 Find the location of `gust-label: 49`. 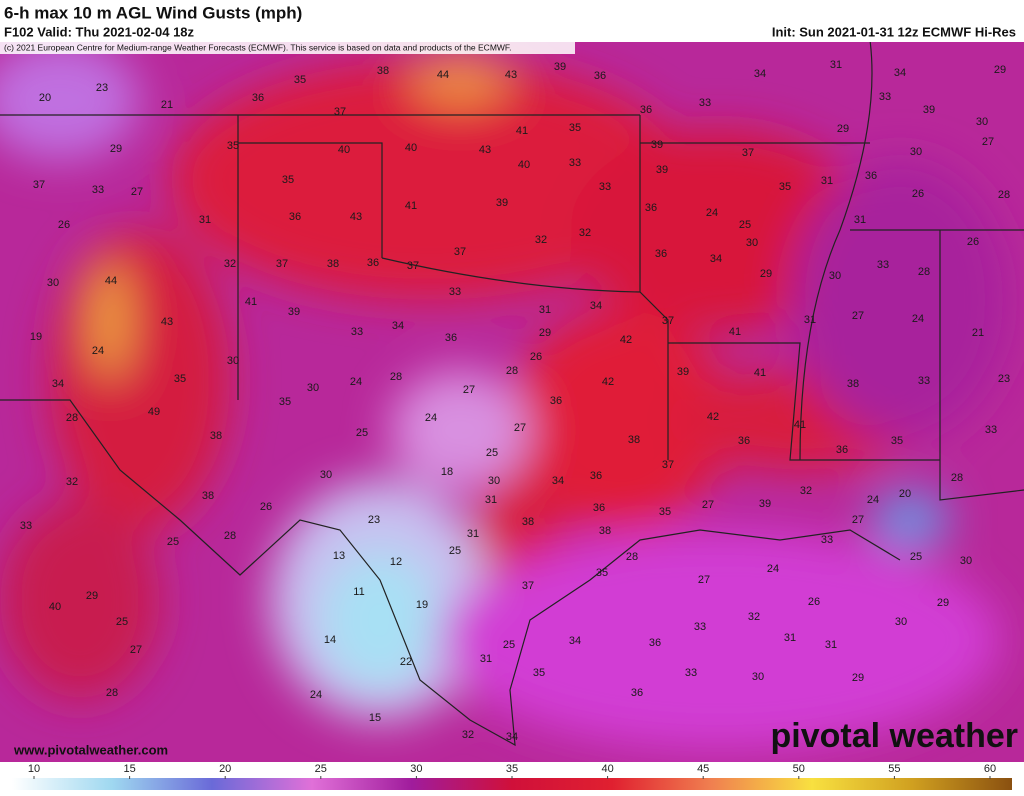

gust-label: 49 is located at coordinates (154, 412).